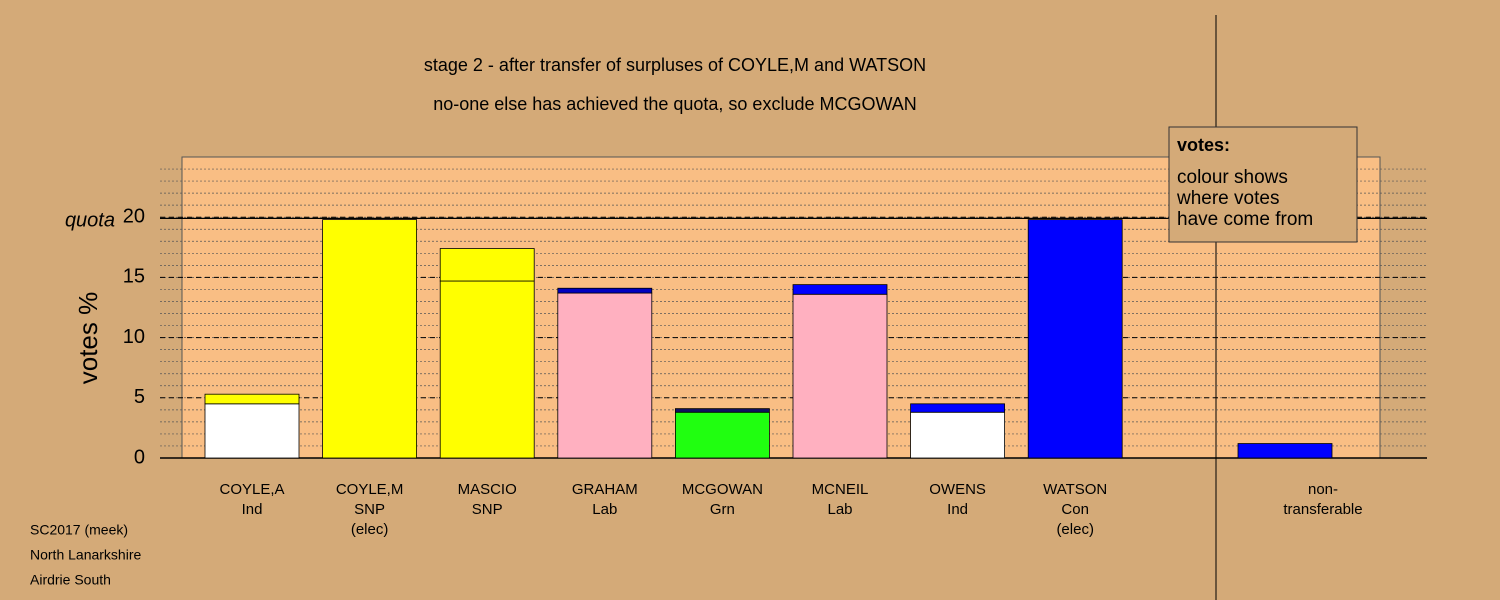 The width and height of the screenshot is (1500, 600). I want to click on footer-text: North Lanarkshire, so click(85, 555).